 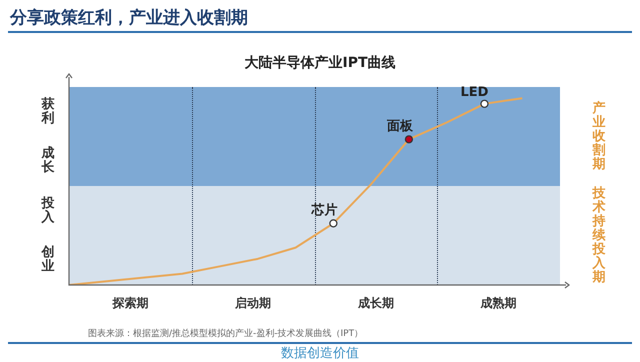 What do you see at coordinates (48, 259) in the screenshot?
I see `text: 创业` at bounding box center [48, 259].